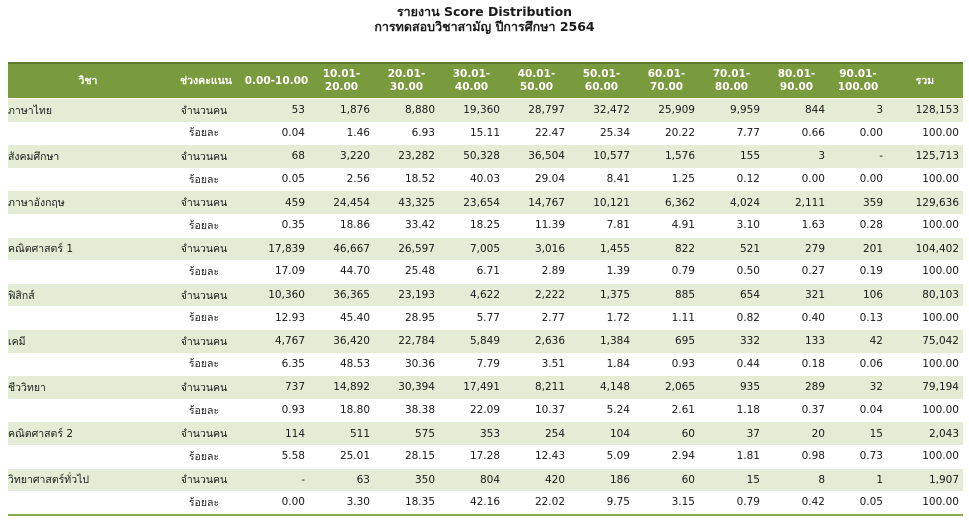 Image resolution: width=969 pixels, height=522 pixels. What do you see at coordinates (796, 340) in the screenshot?
I see `count-cell: 133` at bounding box center [796, 340].